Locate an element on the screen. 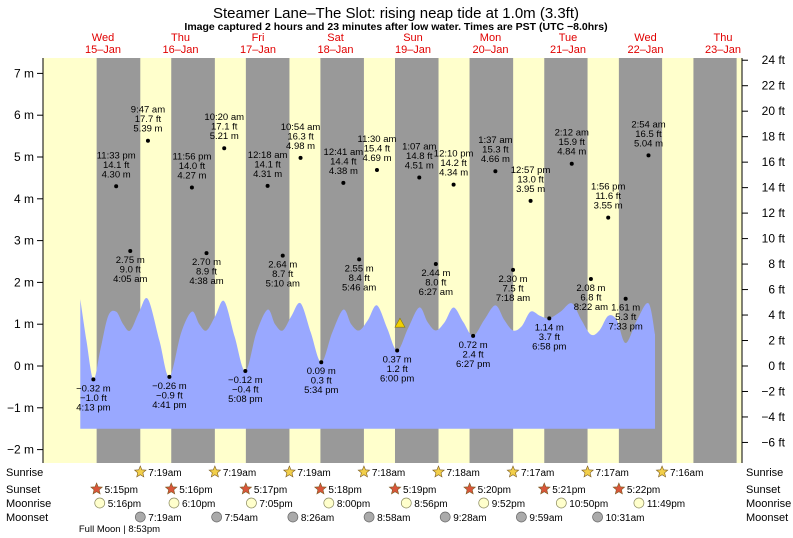  right-tick-label: 16 ft is located at coordinates (774, 162).